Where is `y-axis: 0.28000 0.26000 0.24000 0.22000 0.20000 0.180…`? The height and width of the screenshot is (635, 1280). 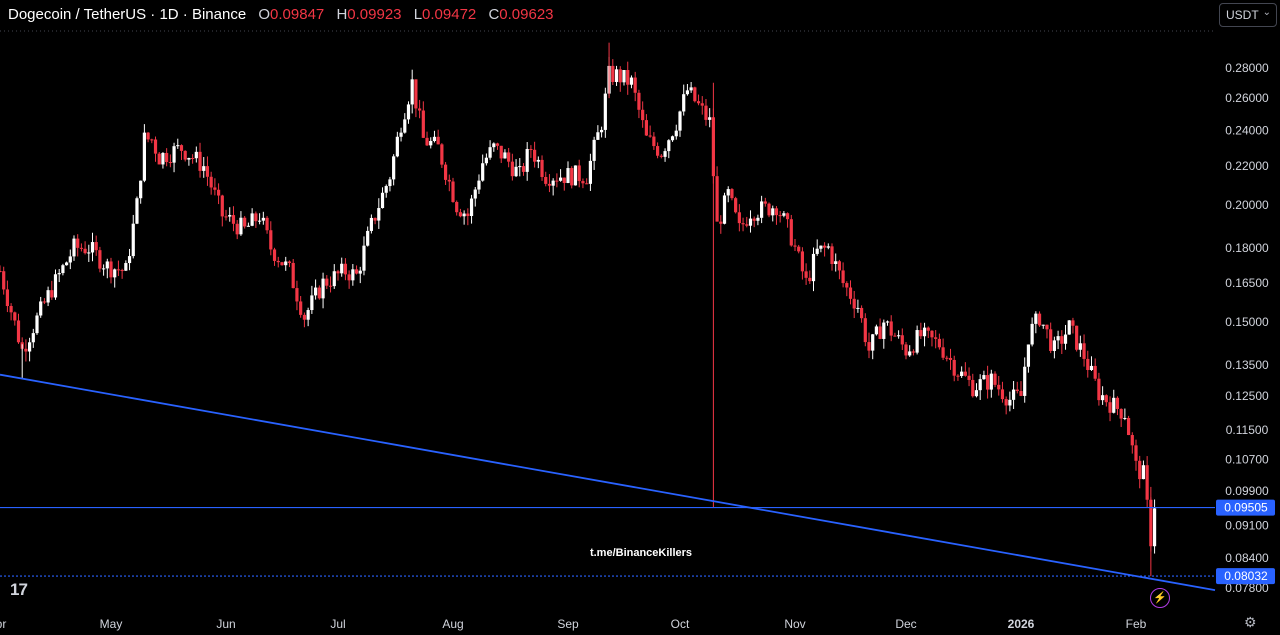 y-axis: 0.28000 0.26000 0.24000 0.22000 0.20000 0.180… is located at coordinates (1245, 328).